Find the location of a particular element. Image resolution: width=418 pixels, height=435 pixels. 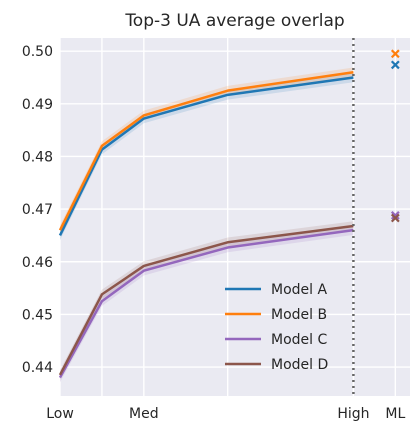

x-axis-ticks: Low Med High ML is located at coordinates (225, 414).